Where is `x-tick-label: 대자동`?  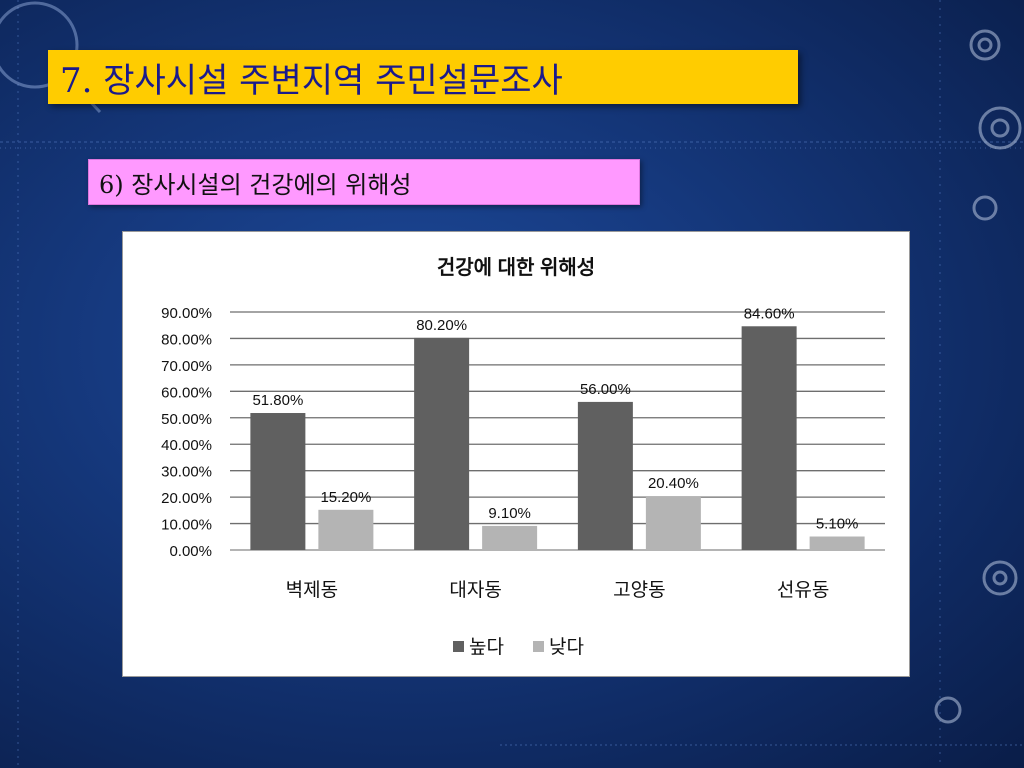 x-tick-label: 대자동 is located at coordinates (475, 590).